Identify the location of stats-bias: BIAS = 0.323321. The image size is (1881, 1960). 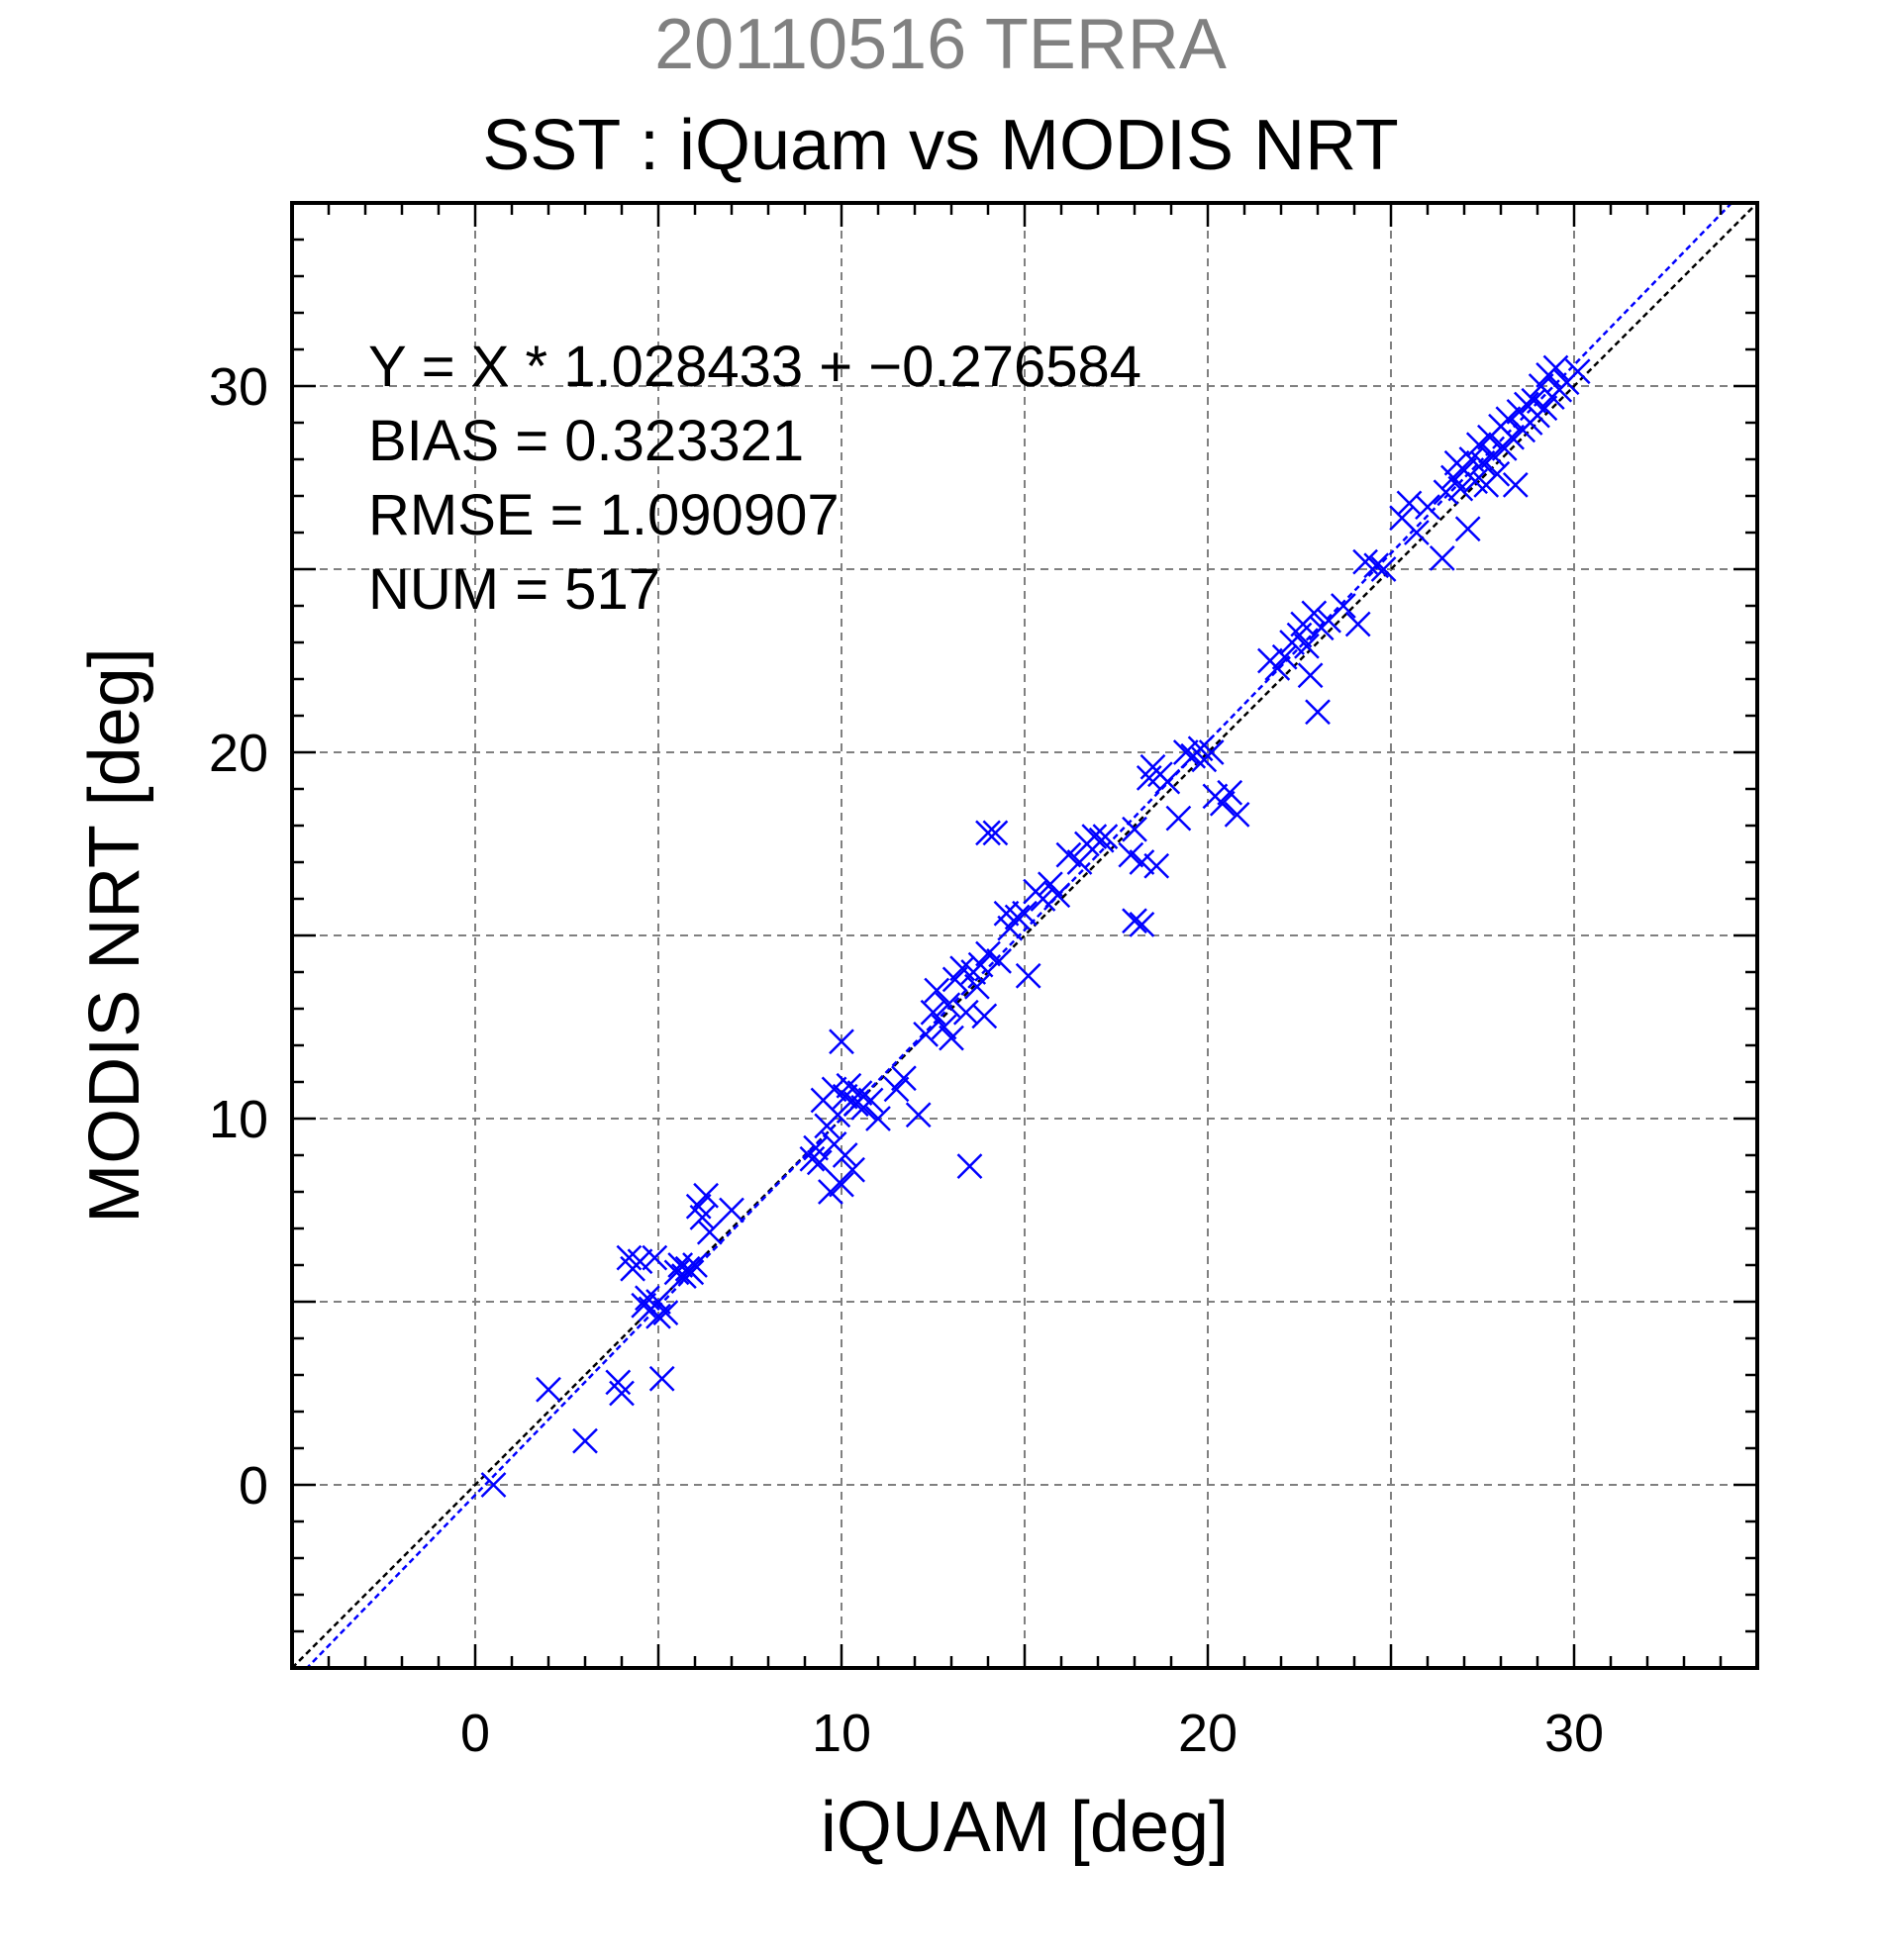
(586, 441).